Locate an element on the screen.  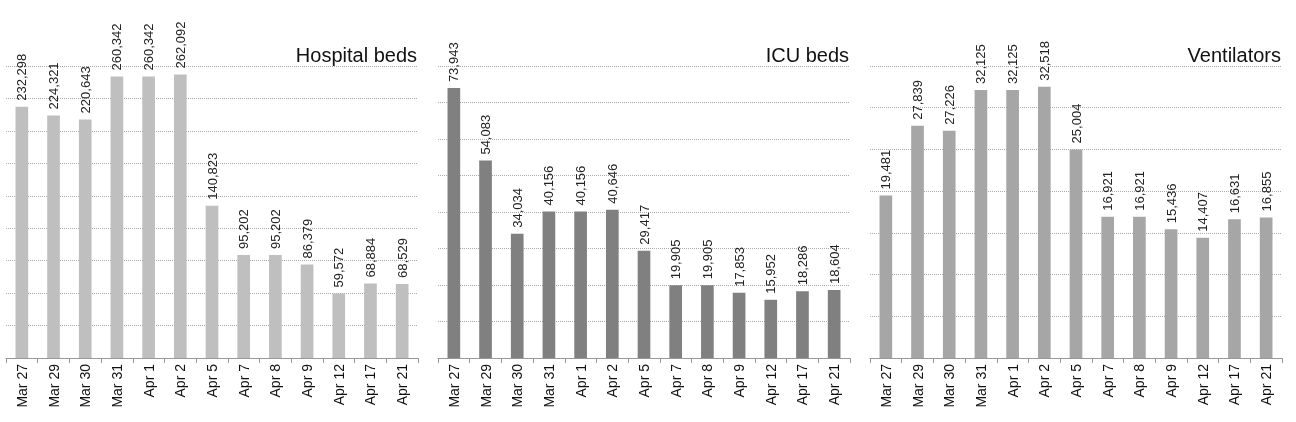
data-label: 15,436 is located at coordinates (1171, 203).